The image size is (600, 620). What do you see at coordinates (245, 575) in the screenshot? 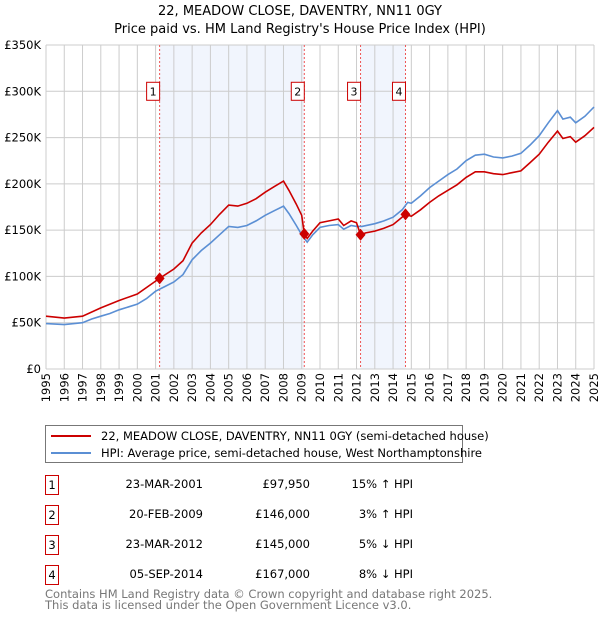
I see `table-row: 4 05-SEP-2014 £167,000 8% ↓ HPI` at bounding box center [245, 575].